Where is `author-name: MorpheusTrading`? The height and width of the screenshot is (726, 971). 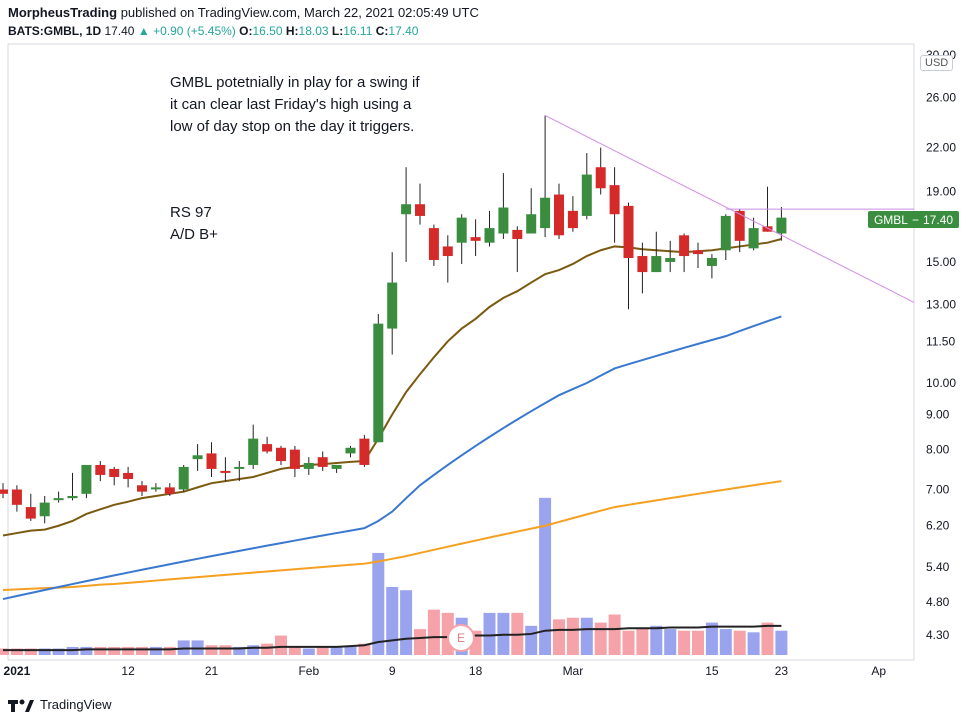
author-name: MorpheusTrading is located at coordinates (63, 12).